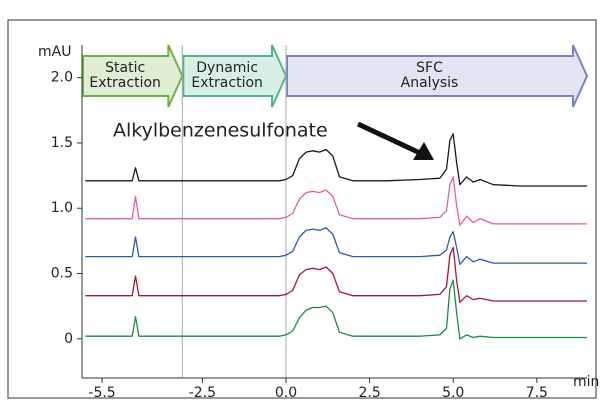 This screenshot has height=406, width=604. I want to click on x-tick-label: 7.5, so click(537, 393).